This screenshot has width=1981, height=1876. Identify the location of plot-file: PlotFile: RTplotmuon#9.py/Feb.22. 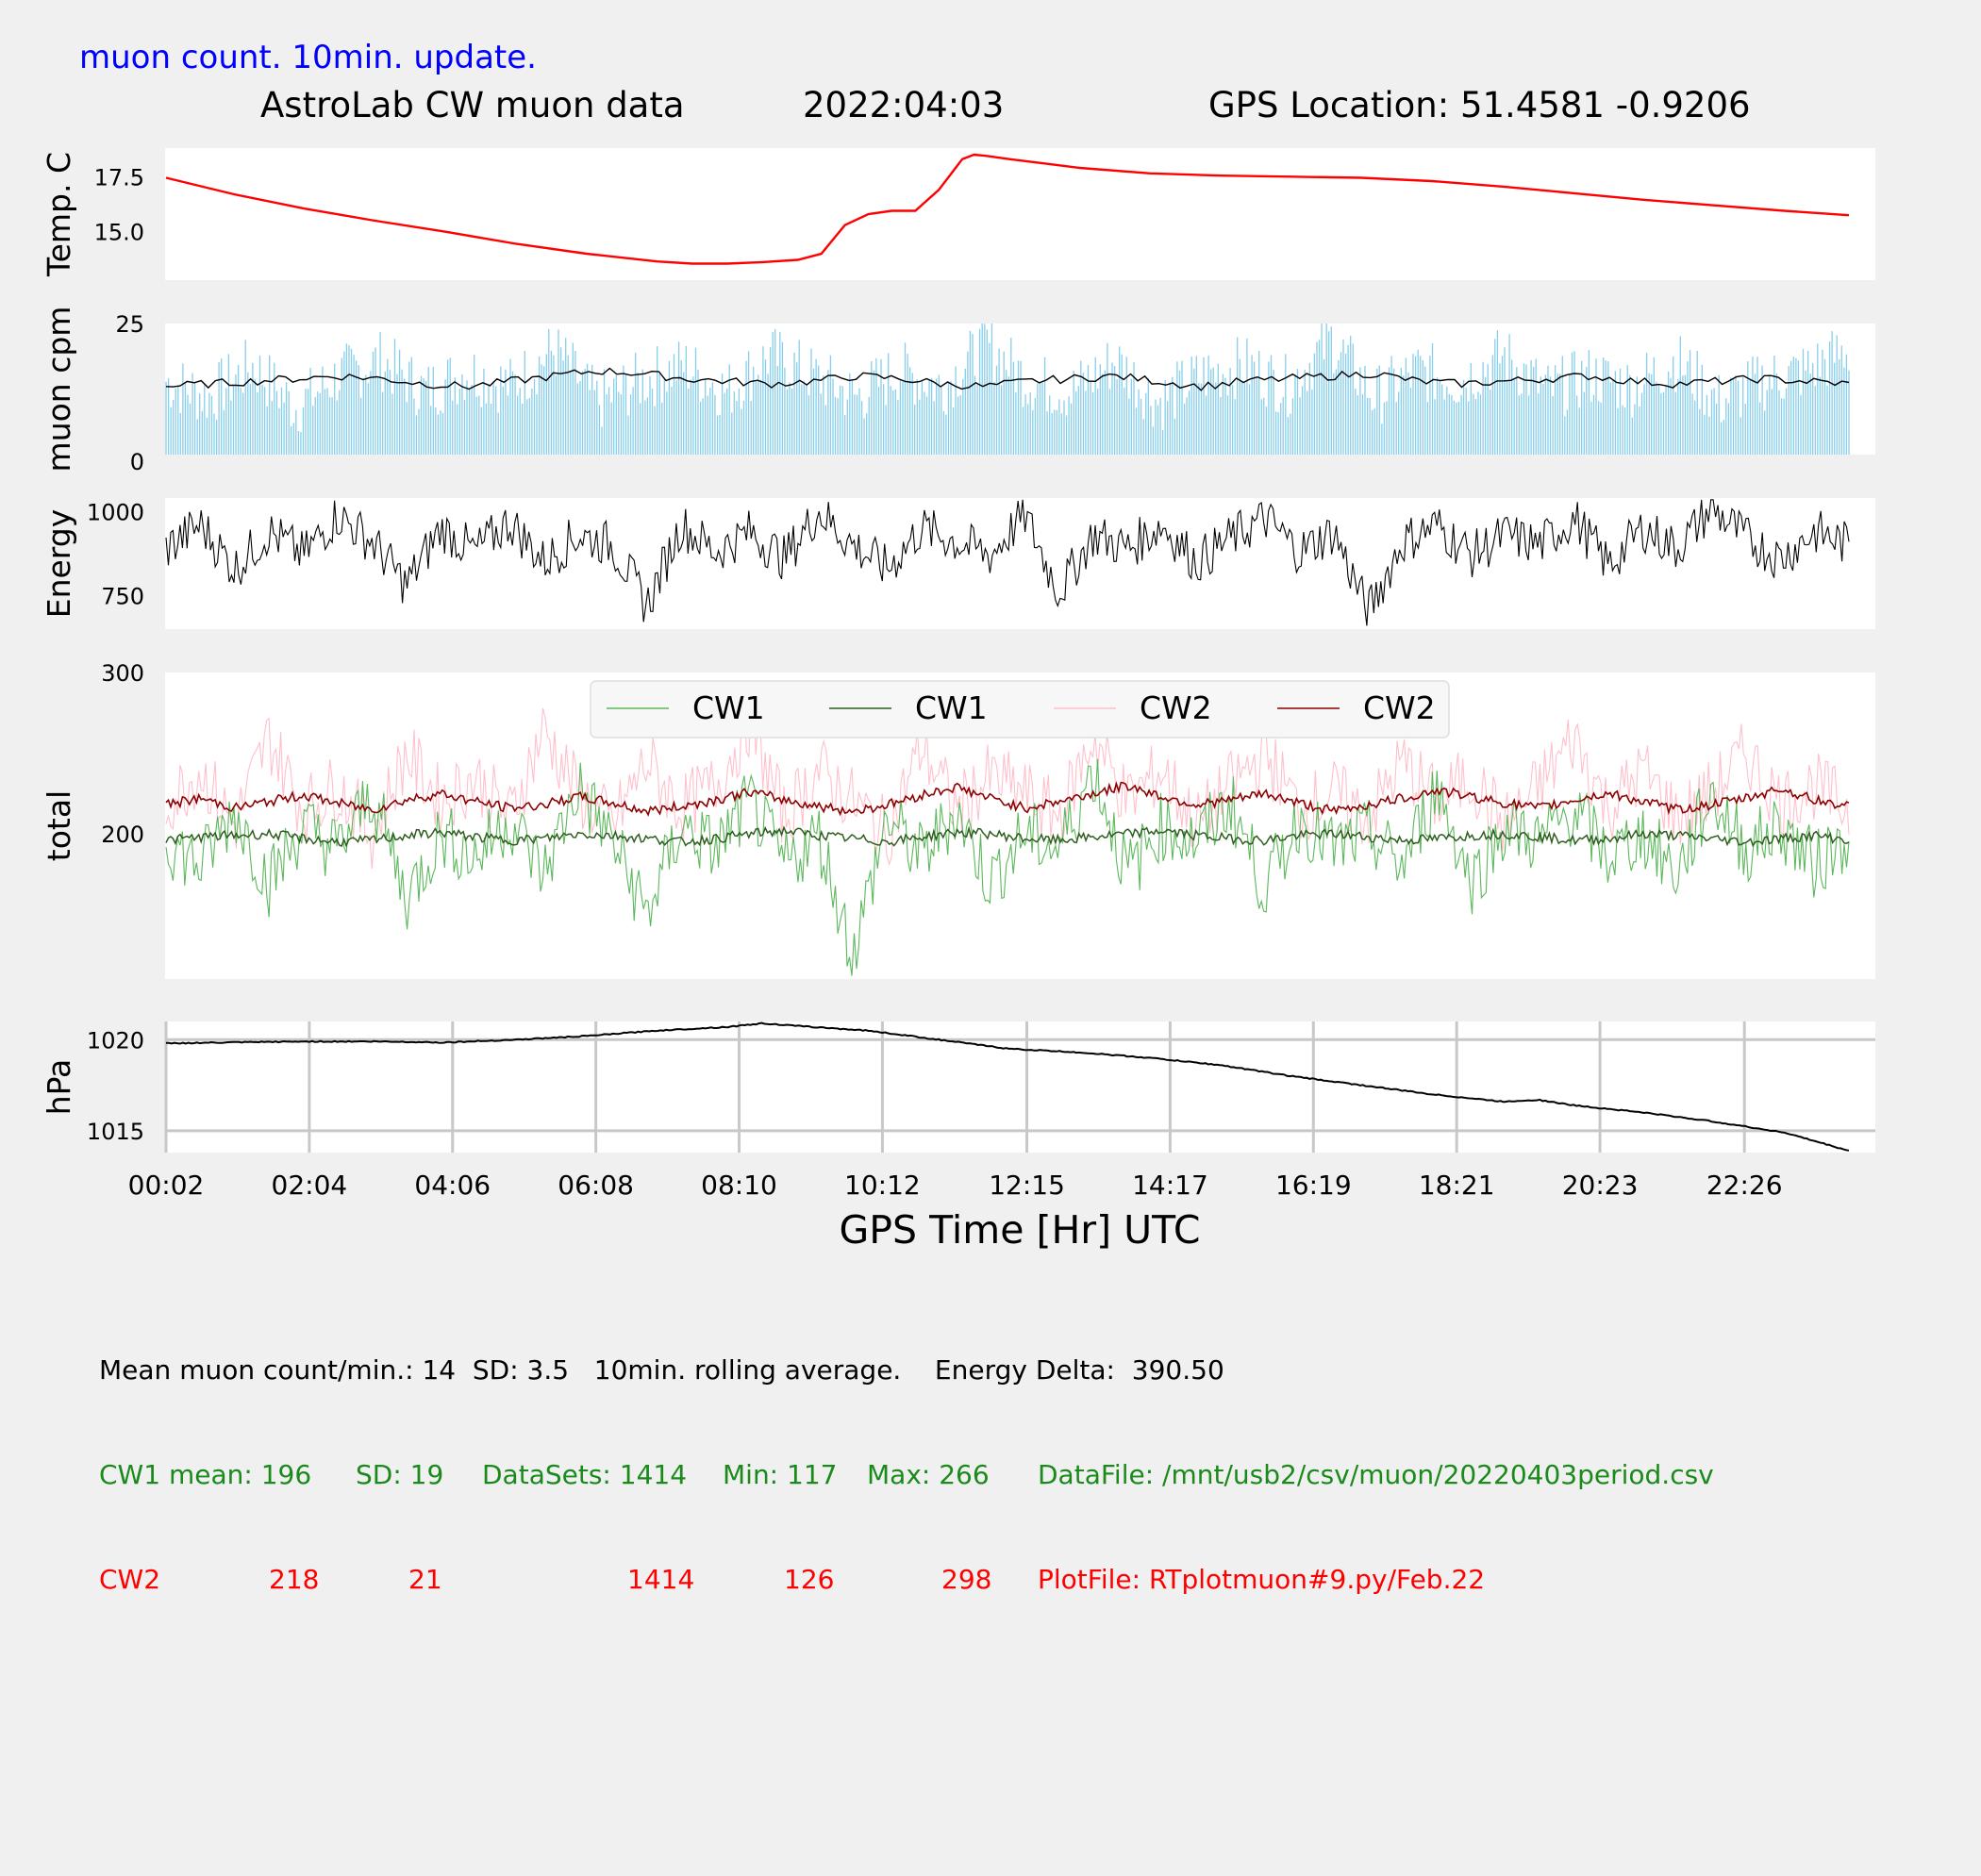
(1262, 1579).